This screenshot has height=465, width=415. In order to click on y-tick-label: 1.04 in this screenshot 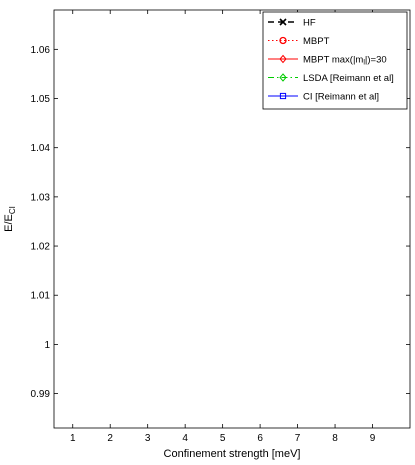, I will do `click(41, 148)`.